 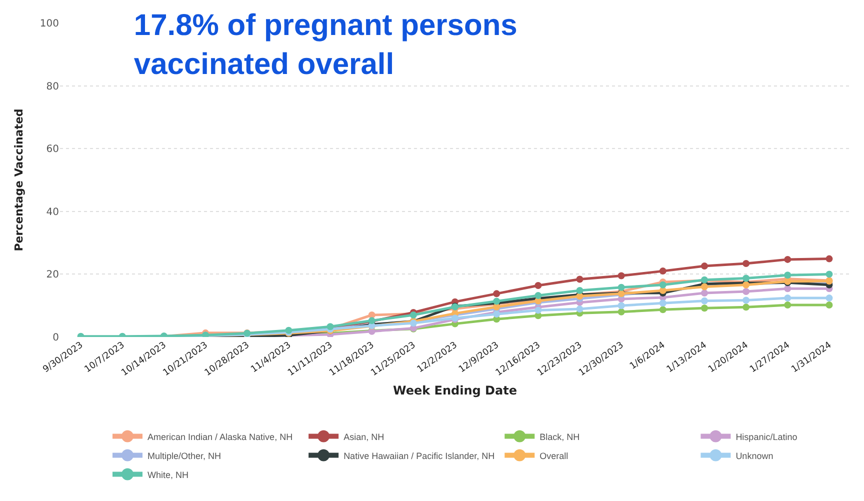 I want to click on legend-label: White, NH, so click(x=168, y=475).